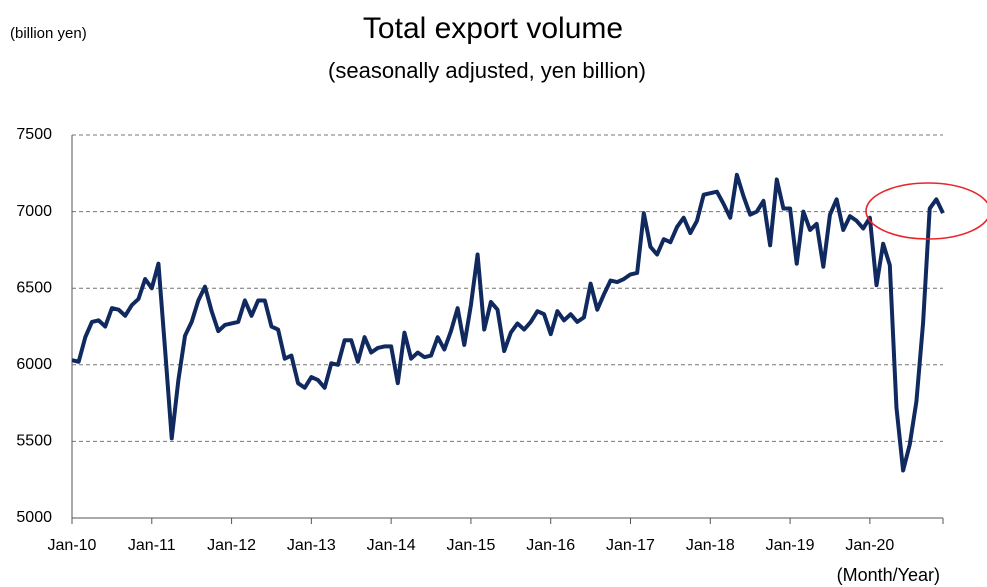 The image size is (987, 587). Describe the element at coordinates (493, 28) in the screenshot. I see `chart-title: Total export volume` at that location.